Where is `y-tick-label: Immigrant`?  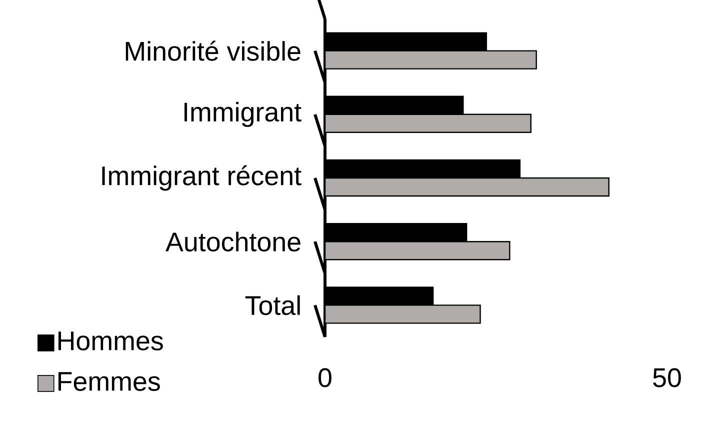
y-tick-label: Immigrant is located at coordinates (243, 114).